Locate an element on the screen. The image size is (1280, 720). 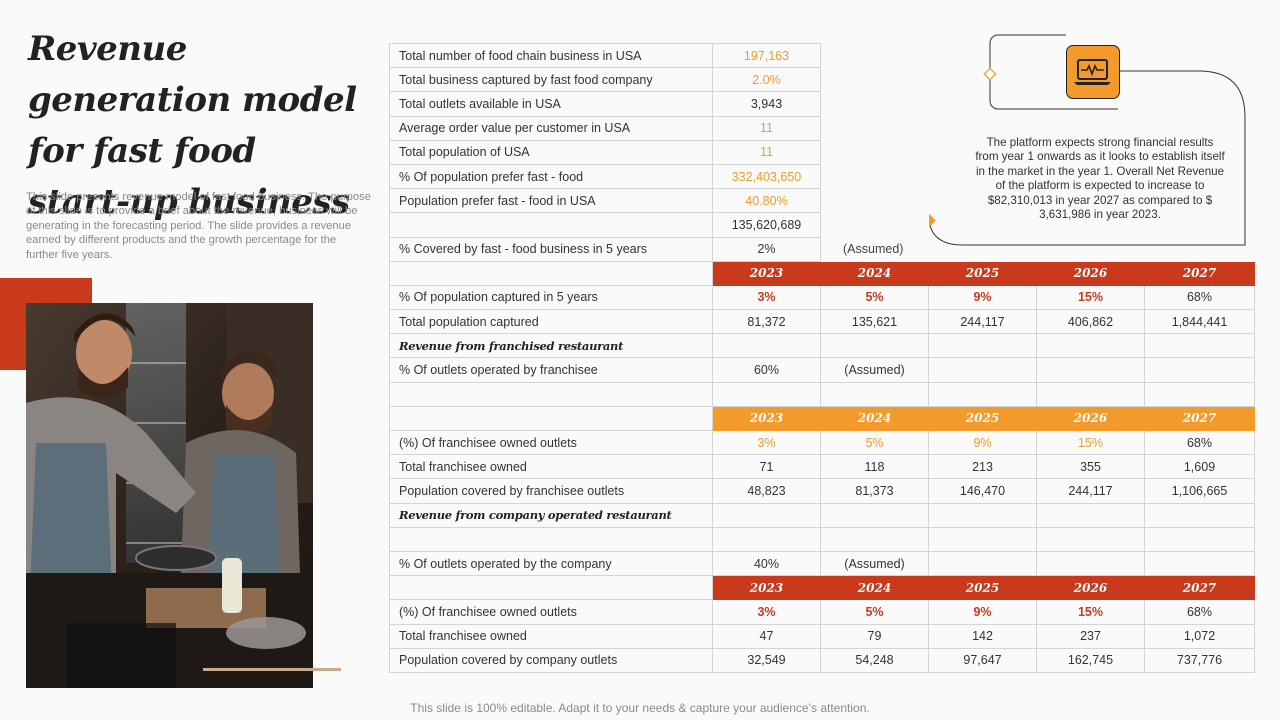
section-heading: Revenue from company operated restaurant is located at coordinates (551, 515).